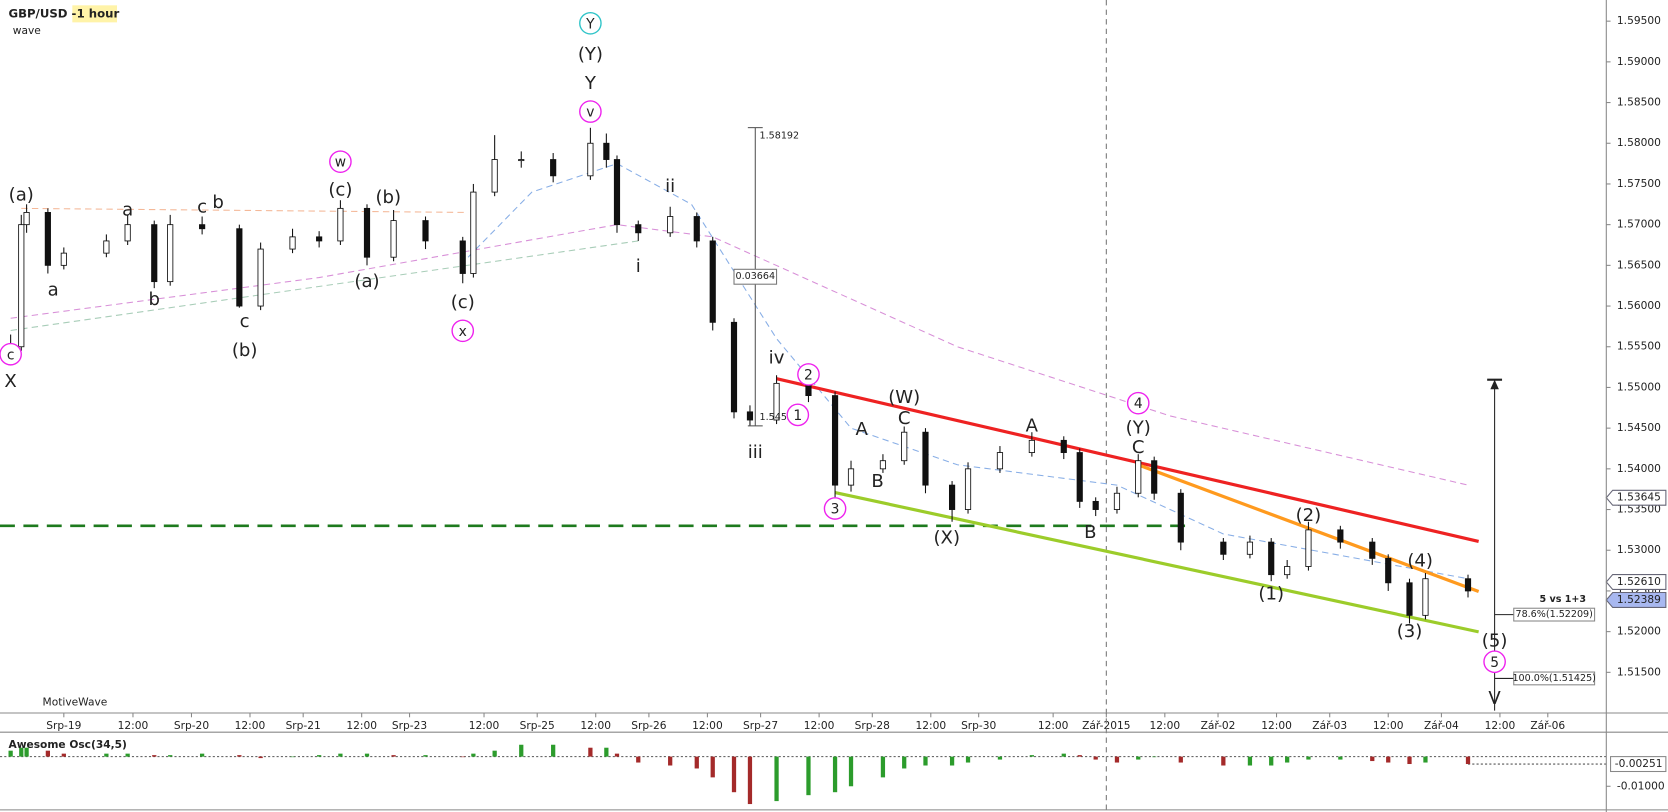 The height and width of the screenshot is (812, 1668). What do you see at coordinates (872, 725) in the screenshot?
I see `x-tick-label: Srp-28` at bounding box center [872, 725].